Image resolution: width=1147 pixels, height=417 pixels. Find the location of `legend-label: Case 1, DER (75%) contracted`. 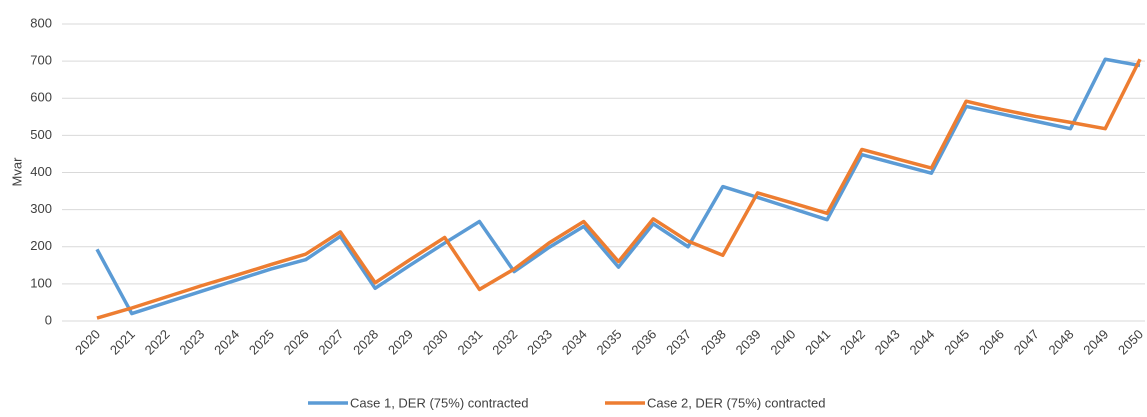

legend-label: Case 1, DER (75%) contracted is located at coordinates (439, 402).